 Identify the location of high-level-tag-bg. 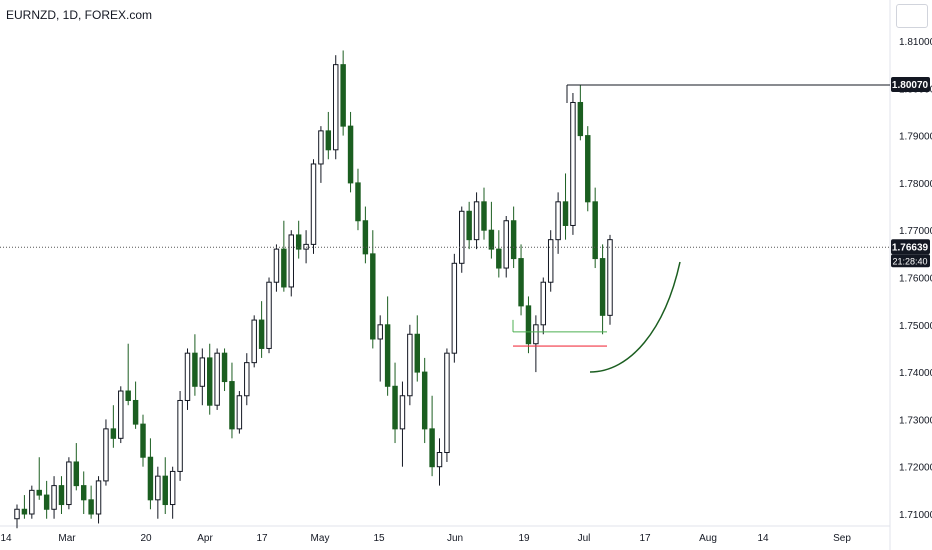
(910, 84).